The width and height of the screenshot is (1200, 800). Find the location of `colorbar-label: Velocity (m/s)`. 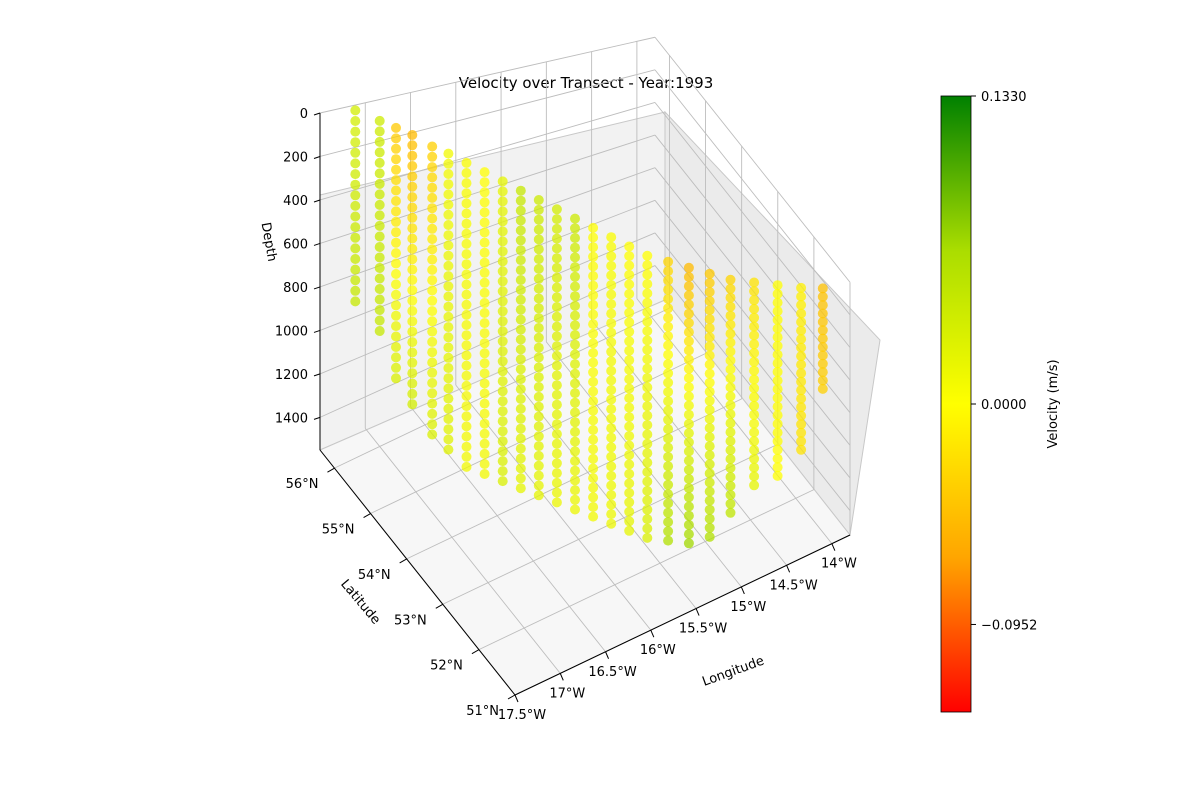

colorbar-label: Velocity (m/s) is located at coordinates (1053, 403).